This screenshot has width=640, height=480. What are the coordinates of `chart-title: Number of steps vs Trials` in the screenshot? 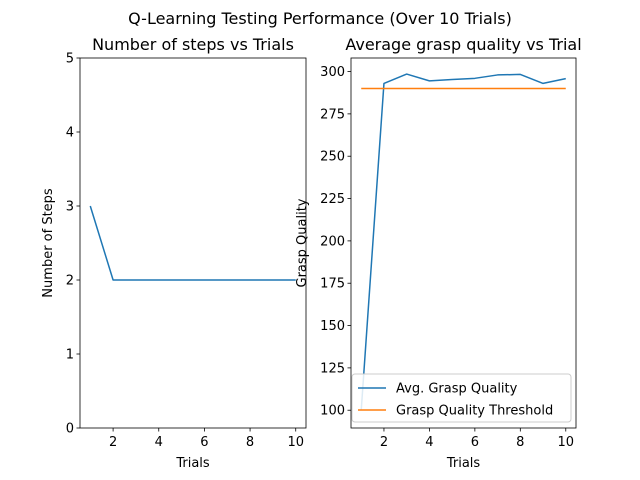 It's located at (193, 44).